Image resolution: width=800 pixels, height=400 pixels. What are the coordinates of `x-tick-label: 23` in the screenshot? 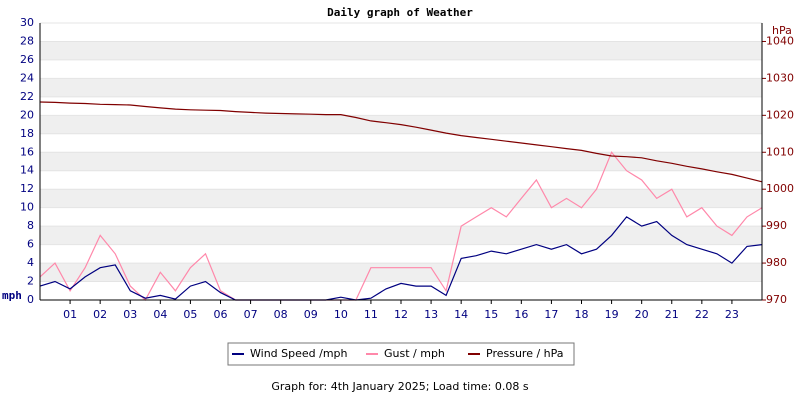 It's located at (732, 314).